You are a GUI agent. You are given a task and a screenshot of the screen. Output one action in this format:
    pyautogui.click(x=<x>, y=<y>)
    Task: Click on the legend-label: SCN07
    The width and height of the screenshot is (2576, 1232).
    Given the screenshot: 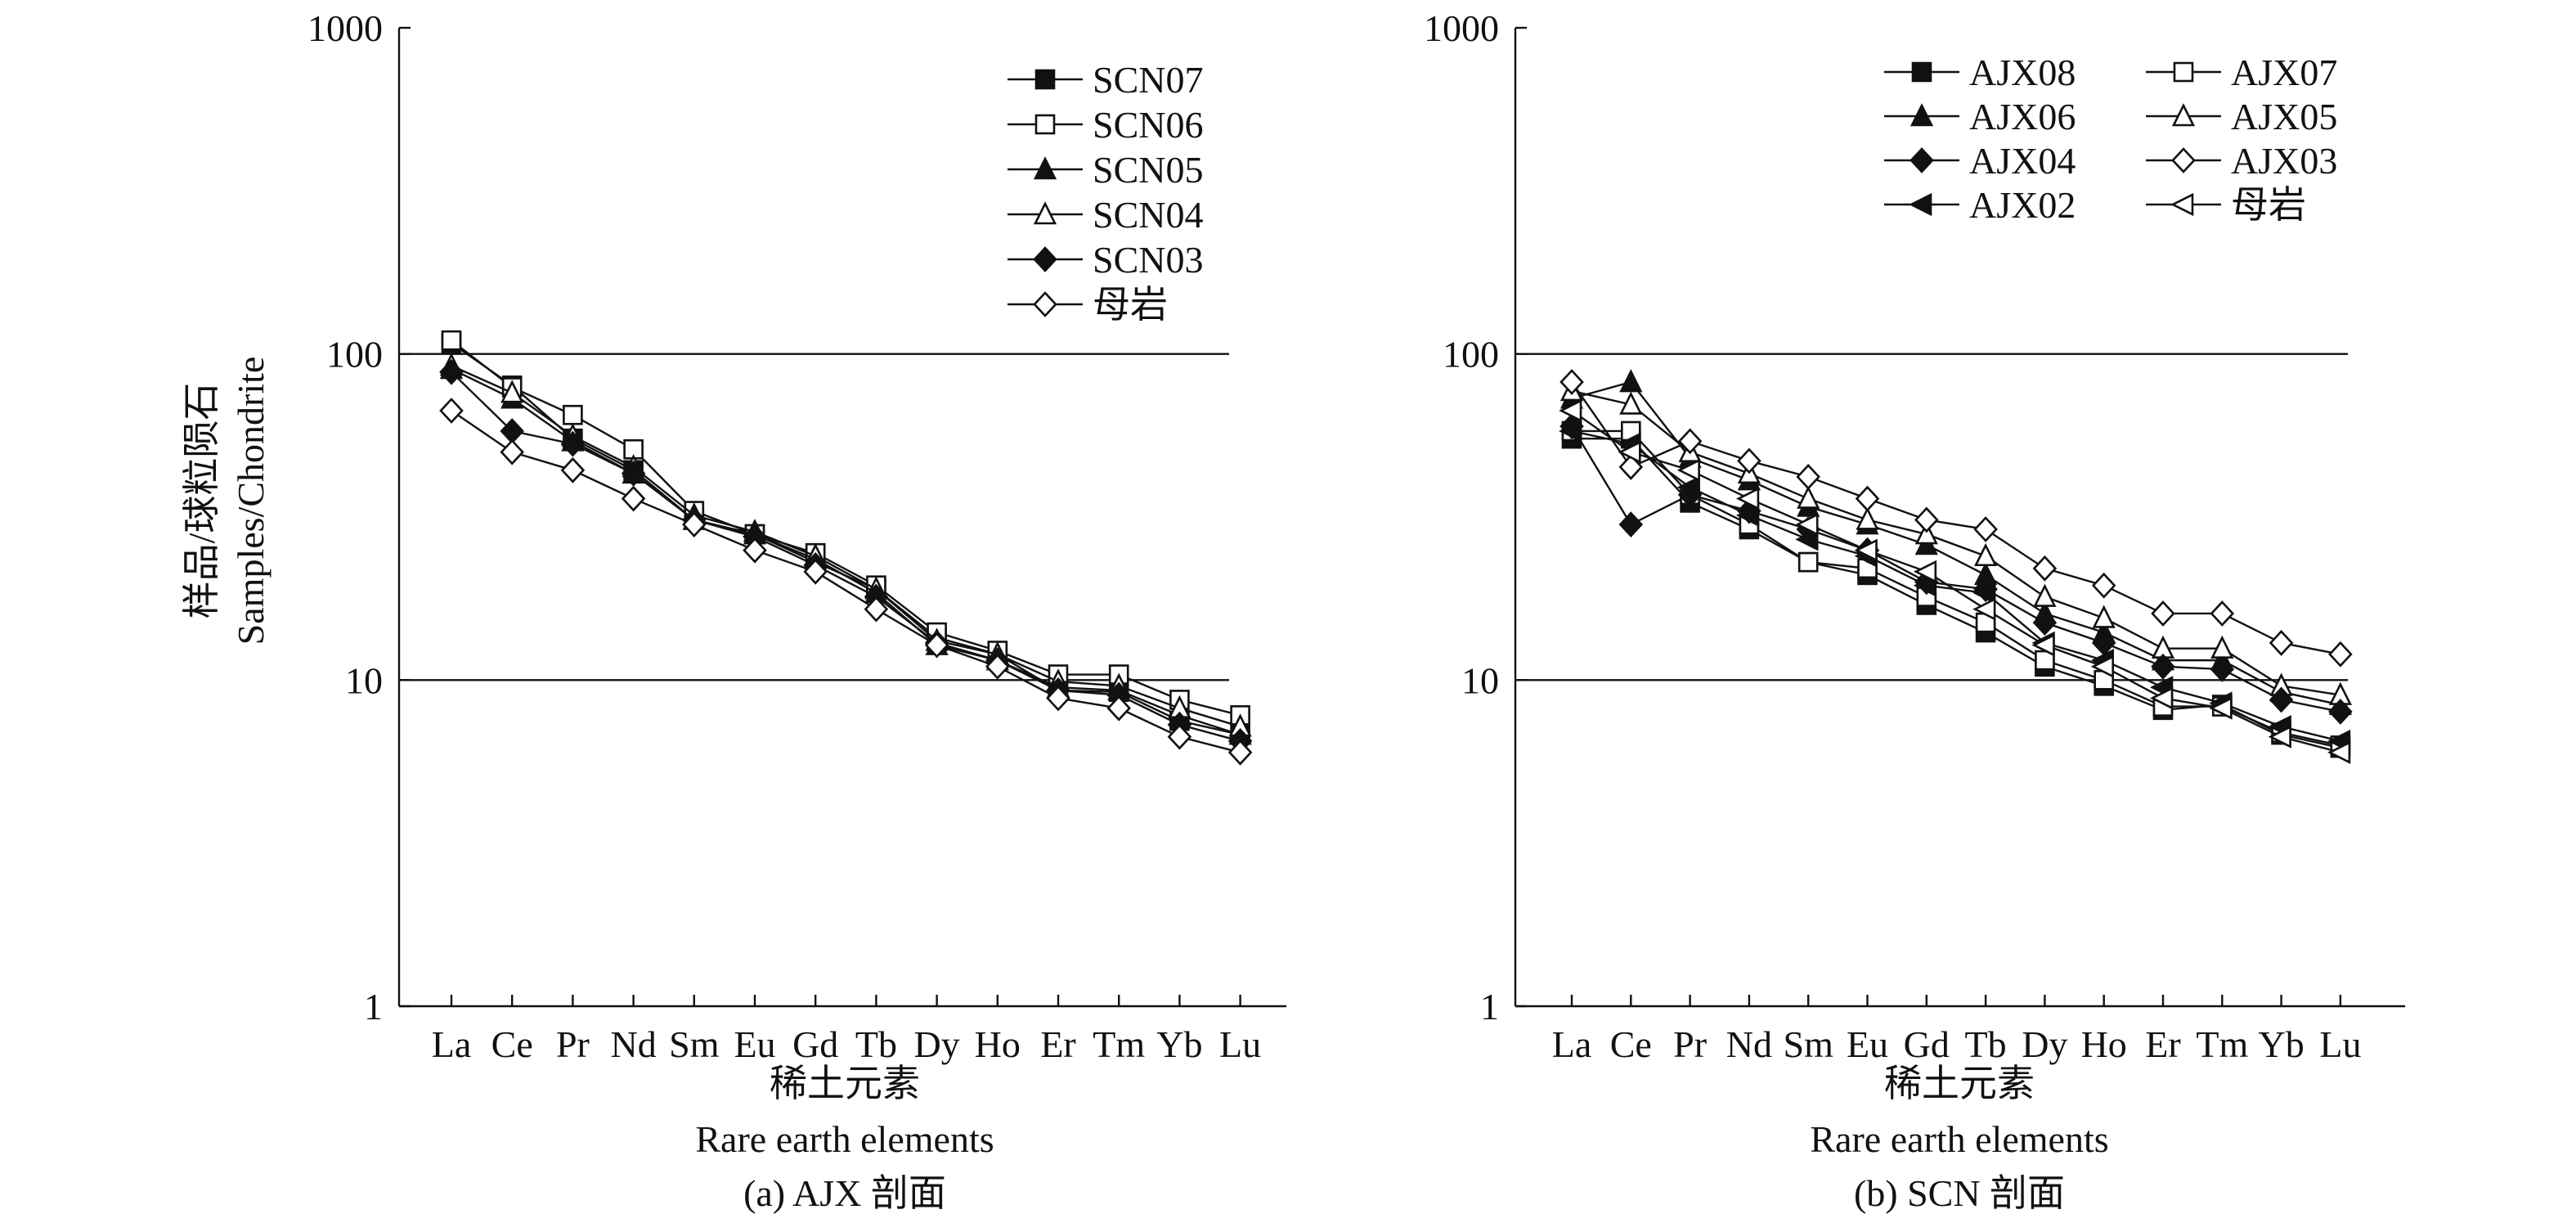 What is the action you would take?
    pyautogui.click(x=1148, y=80)
    